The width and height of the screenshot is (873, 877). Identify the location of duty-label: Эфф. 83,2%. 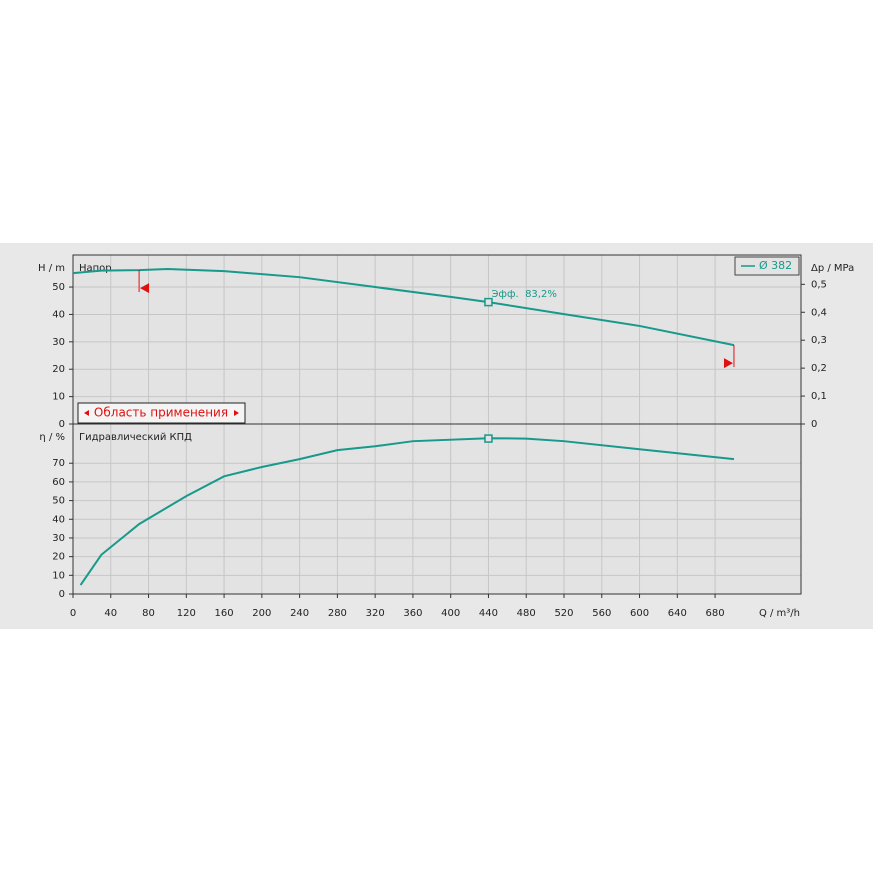
(523, 294).